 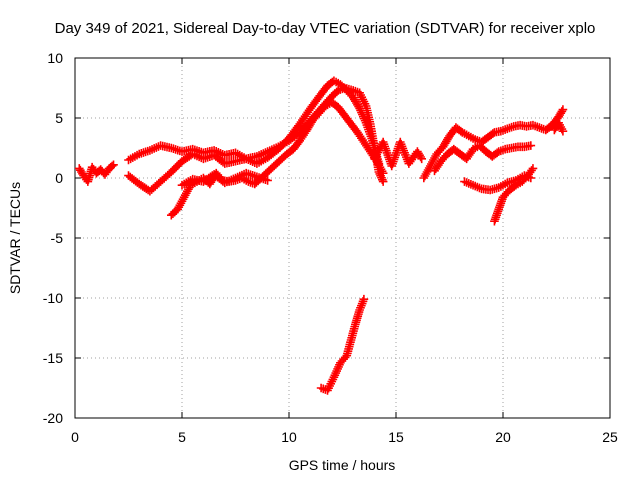 What do you see at coordinates (396, 437) in the screenshot?
I see `x-tick-label: 15` at bounding box center [396, 437].